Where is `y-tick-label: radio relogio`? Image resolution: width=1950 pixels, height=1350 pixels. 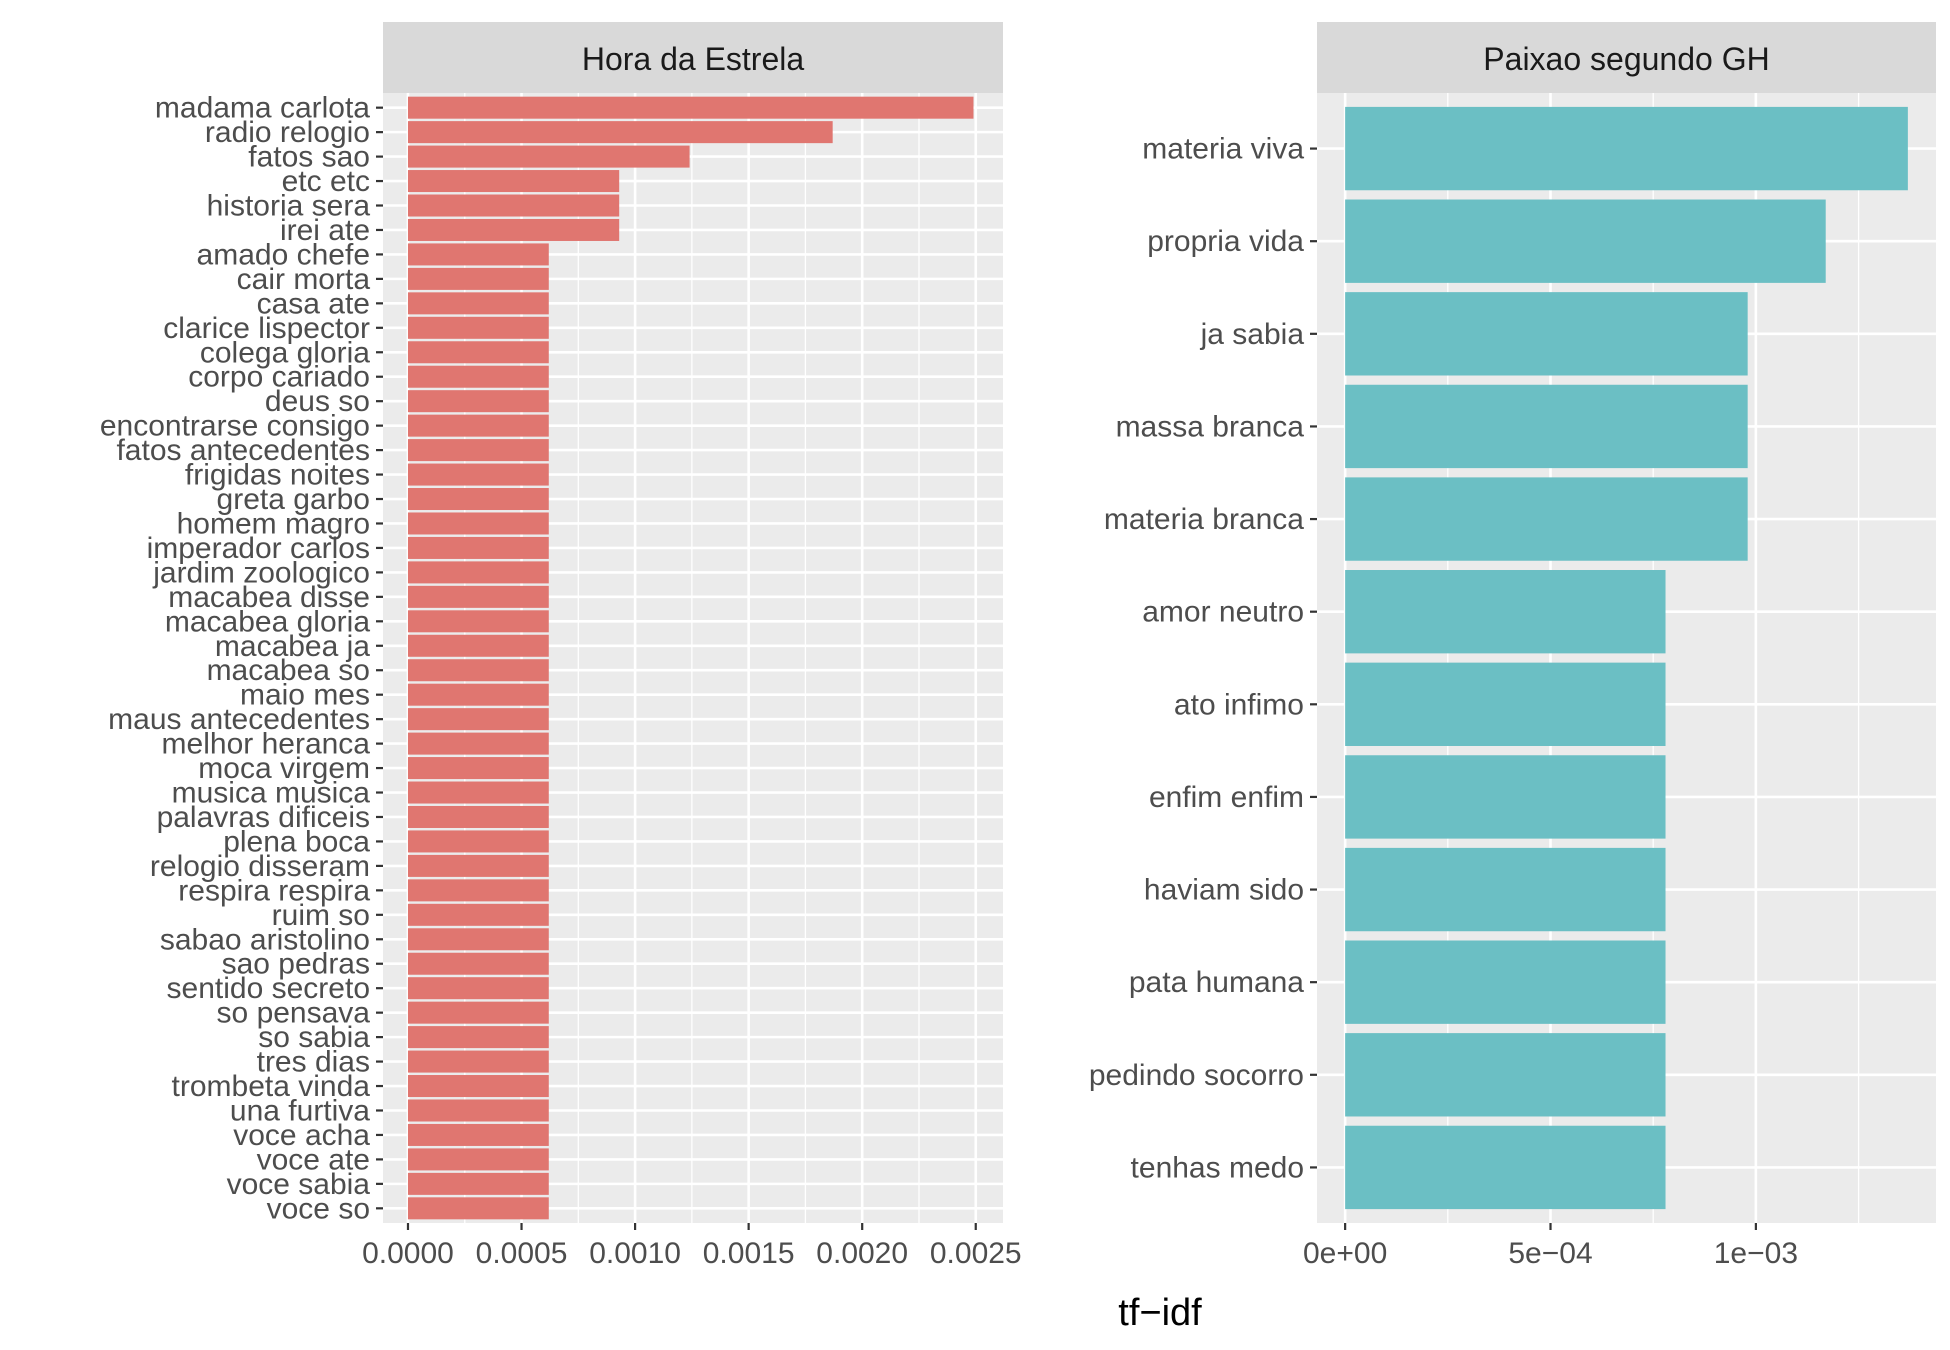 y-tick-label: radio relogio is located at coordinates (287, 132).